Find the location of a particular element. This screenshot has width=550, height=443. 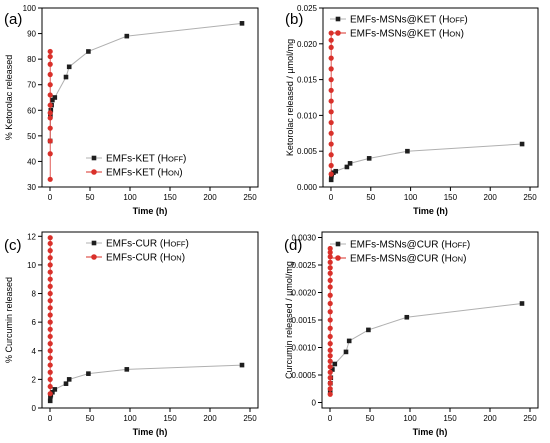

y-tick-label: 4 is located at coordinates (34, 351).